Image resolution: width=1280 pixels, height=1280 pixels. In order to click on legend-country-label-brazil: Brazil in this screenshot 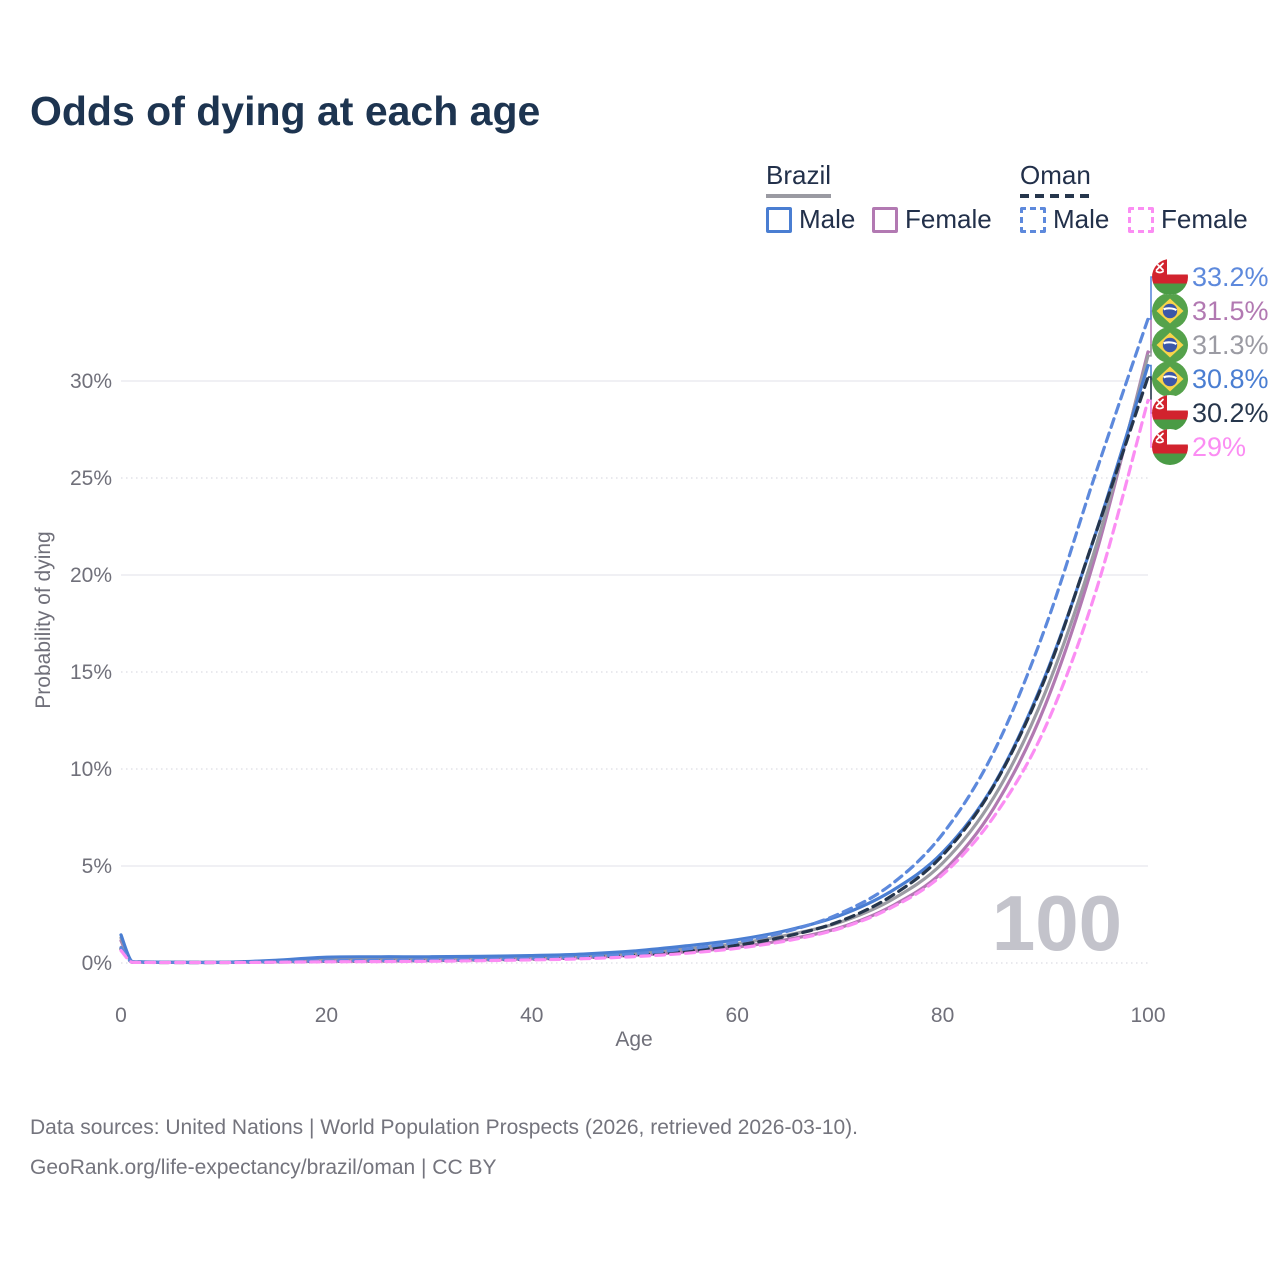, I will do `click(799, 175)`.